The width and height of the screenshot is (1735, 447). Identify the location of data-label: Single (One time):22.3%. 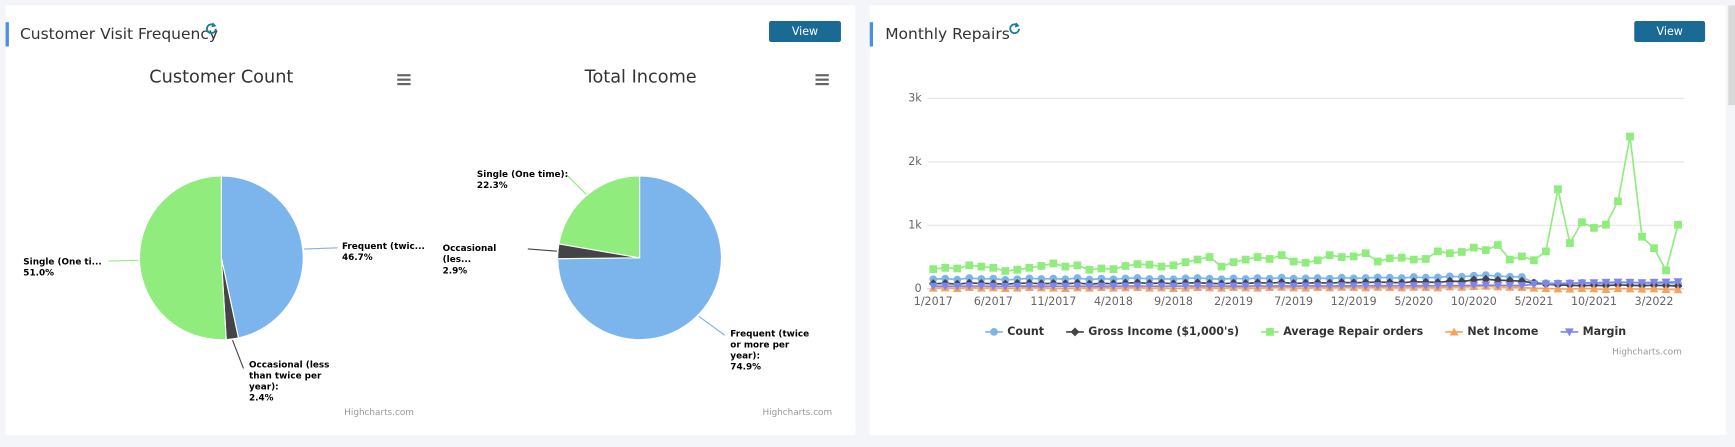
(522, 179).